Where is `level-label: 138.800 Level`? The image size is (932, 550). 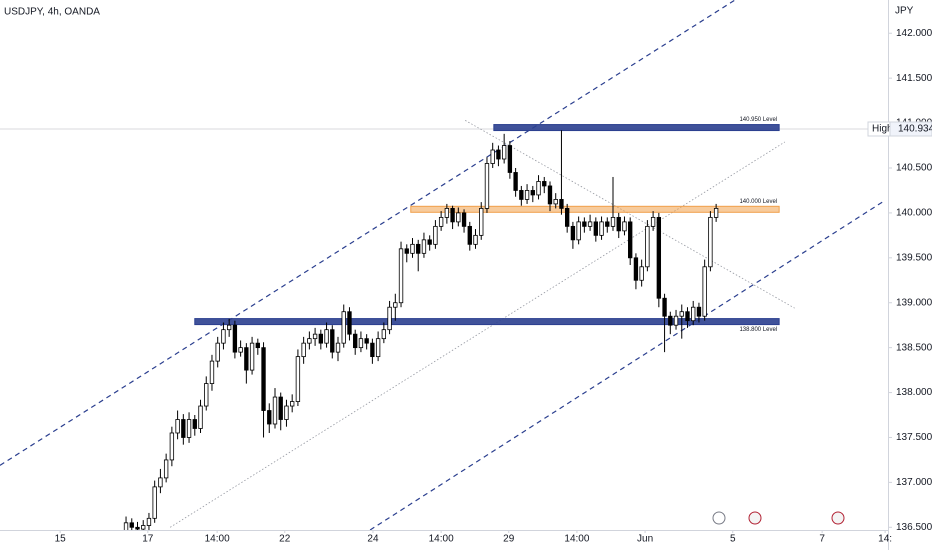 level-label: 138.800 Level is located at coordinates (758, 330).